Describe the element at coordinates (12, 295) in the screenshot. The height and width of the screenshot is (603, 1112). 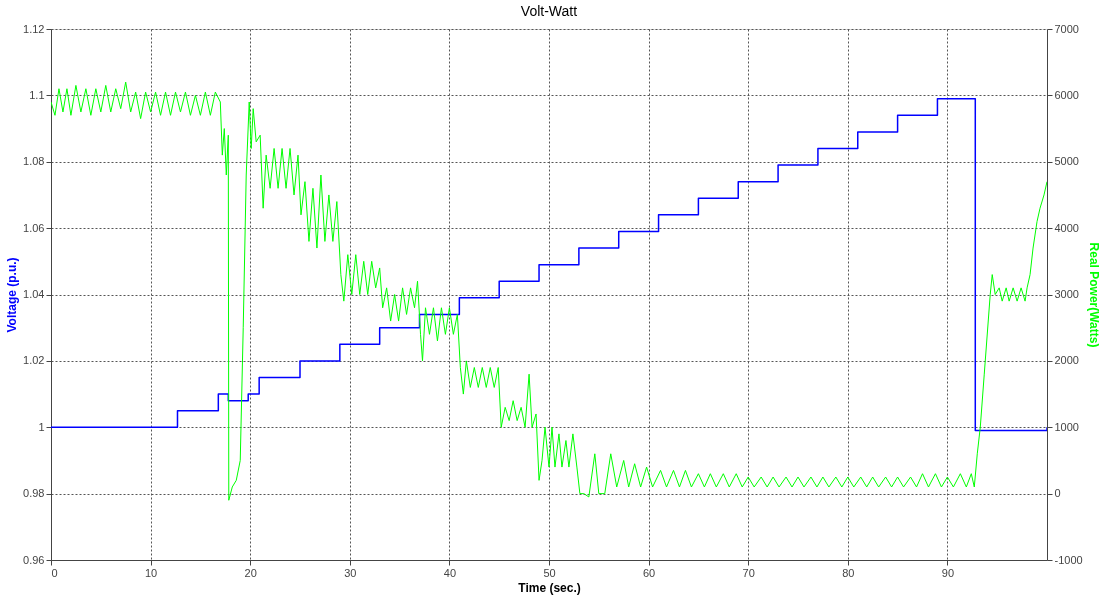
I see `y-axis-title: Voltage (p.u.)` at that location.